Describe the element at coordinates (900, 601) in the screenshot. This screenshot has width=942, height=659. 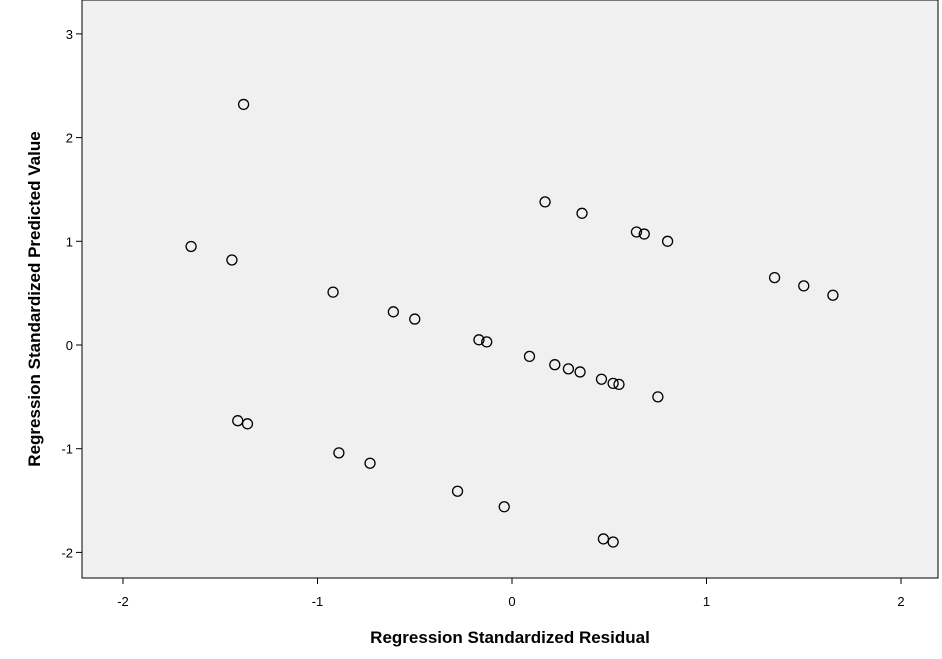
I see `x-tick-label: 2` at that location.